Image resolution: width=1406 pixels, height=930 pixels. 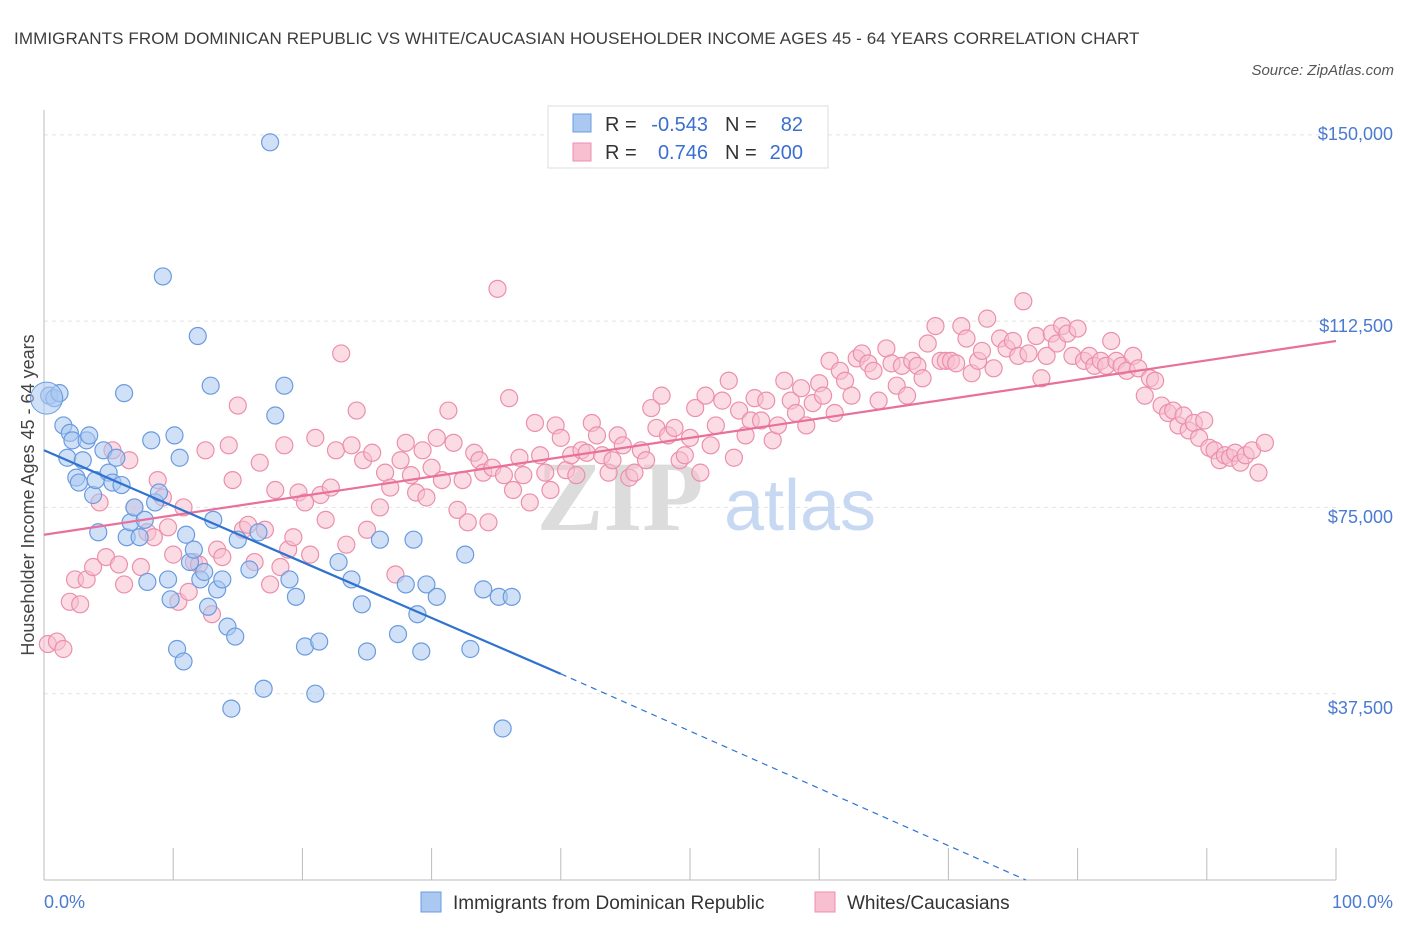 What do you see at coordinates (1360, 708) in the screenshot?
I see `y-tick-label-37500: $37,500` at bounding box center [1360, 708].